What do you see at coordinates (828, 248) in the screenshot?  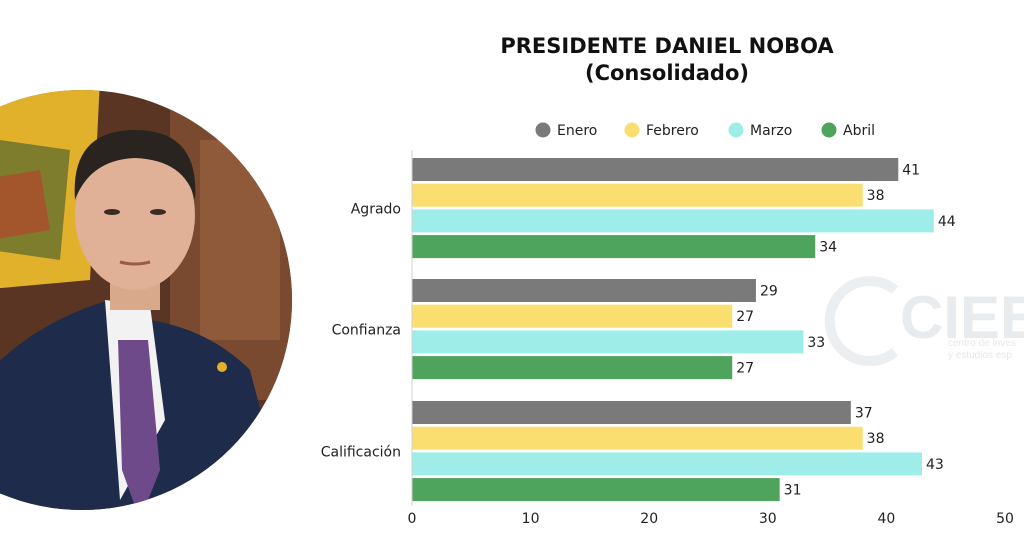 I see `data-label: 34` at bounding box center [828, 248].